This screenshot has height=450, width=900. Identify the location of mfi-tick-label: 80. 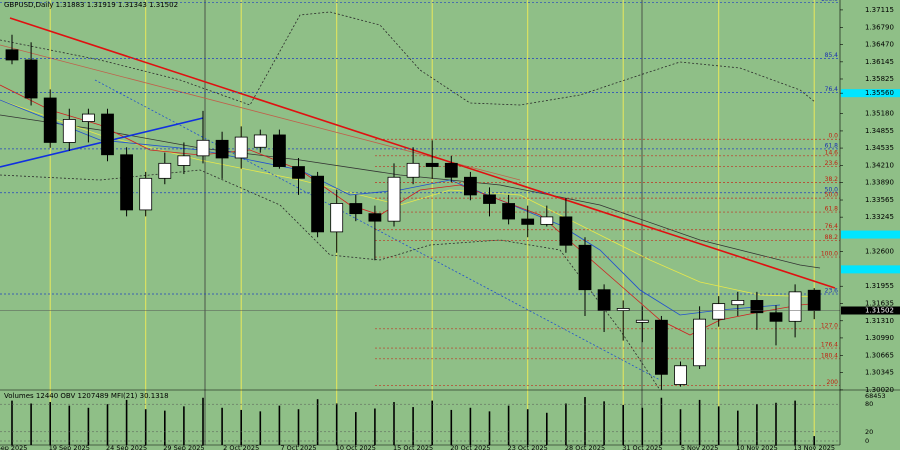
(869, 404).